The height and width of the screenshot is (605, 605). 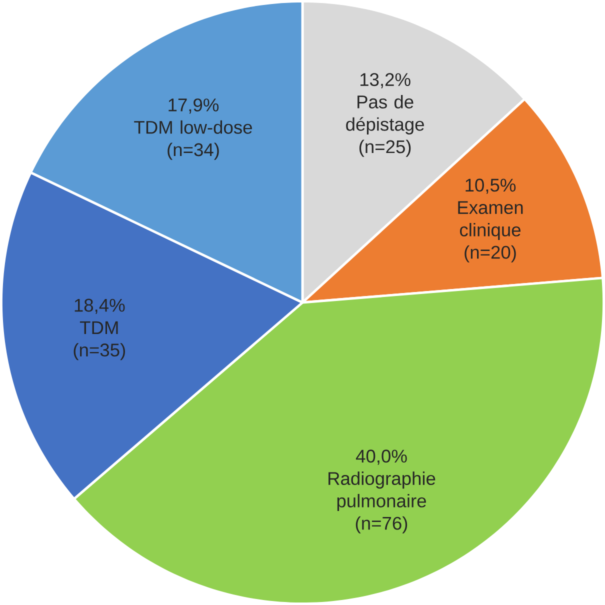 What do you see at coordinates (193, 106) in the screenshot?
I see `data-label: 17,9%` at bounding box center [193, 106].